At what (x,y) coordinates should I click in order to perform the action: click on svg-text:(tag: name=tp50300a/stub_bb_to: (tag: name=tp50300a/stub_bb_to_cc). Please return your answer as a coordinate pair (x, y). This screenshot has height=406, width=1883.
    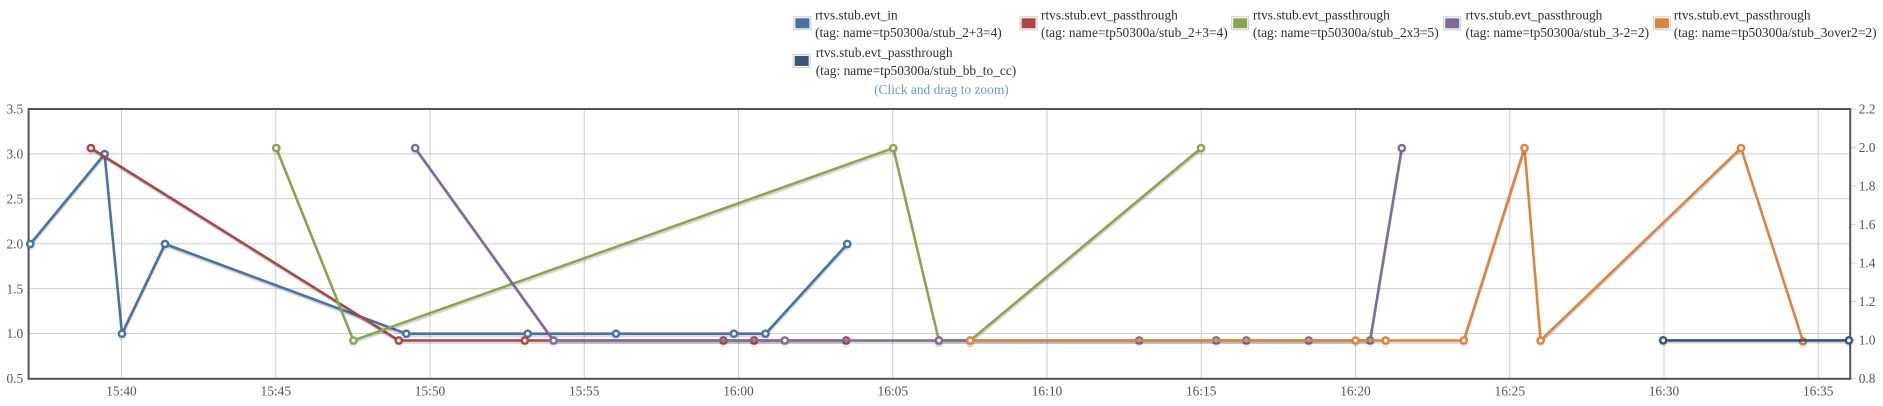
    Looking at the image, I should click on (916, 70).